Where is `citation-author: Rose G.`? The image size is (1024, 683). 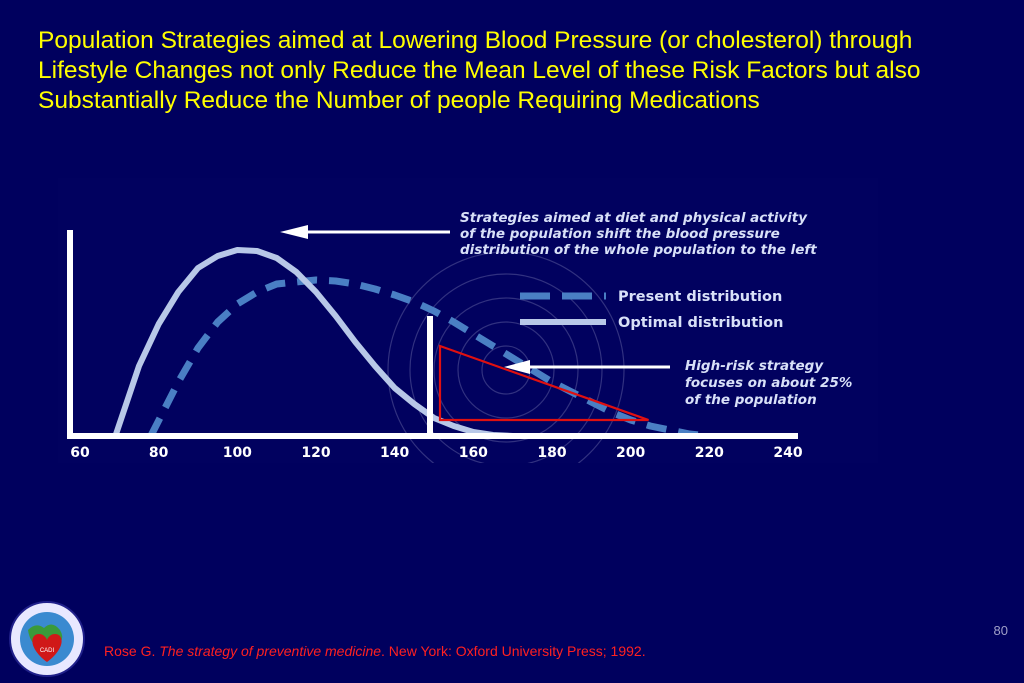 citation-author: Rose G. is located at coordinates (132, 651).